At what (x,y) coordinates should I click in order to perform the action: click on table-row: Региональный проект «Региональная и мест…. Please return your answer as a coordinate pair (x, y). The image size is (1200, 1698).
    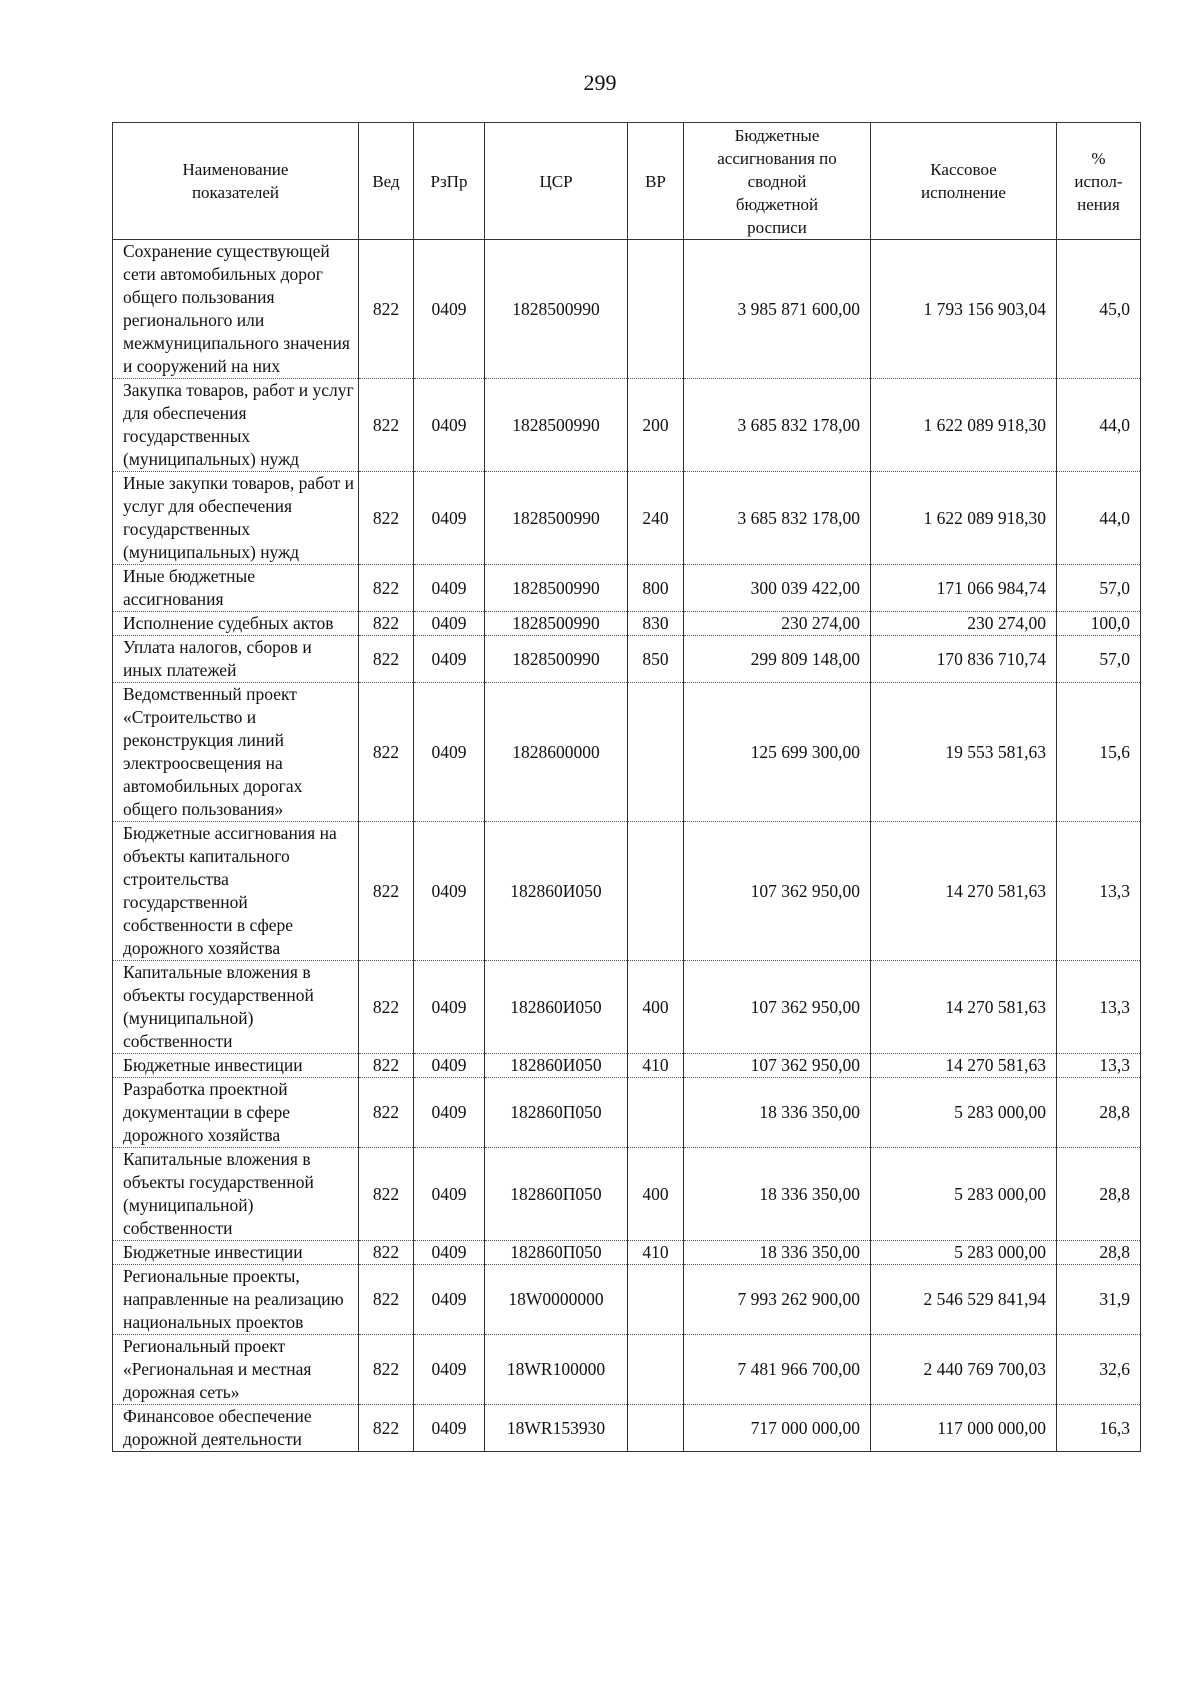
    Looking at the image, I should click on (626, 1369).